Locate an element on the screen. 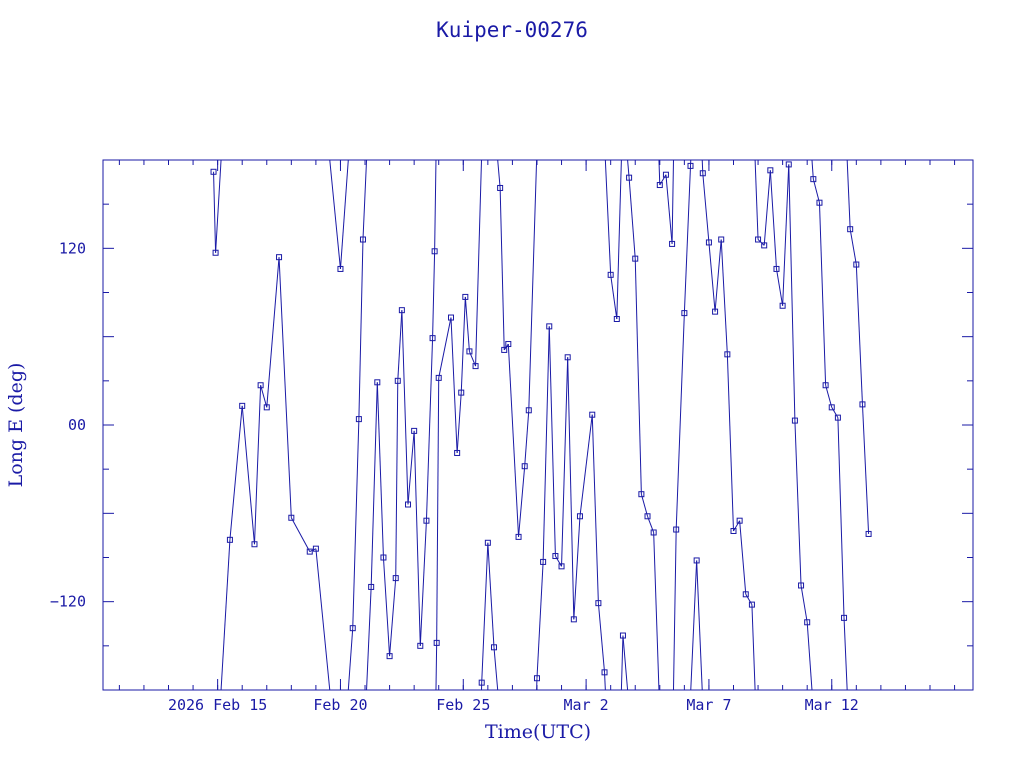 This screenshot has width=1024, height=768. x-tick-label: Feb 25 is located at coordinates (463, 705).